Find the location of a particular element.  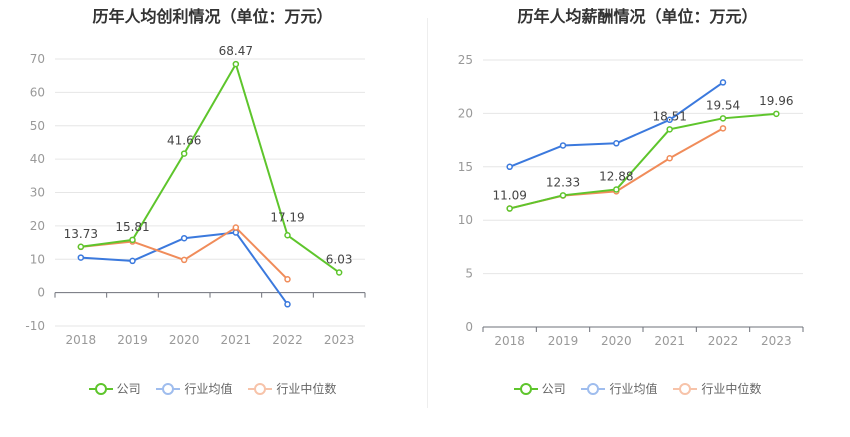

data-label: 19.54 is located at coordinates (723, 105).